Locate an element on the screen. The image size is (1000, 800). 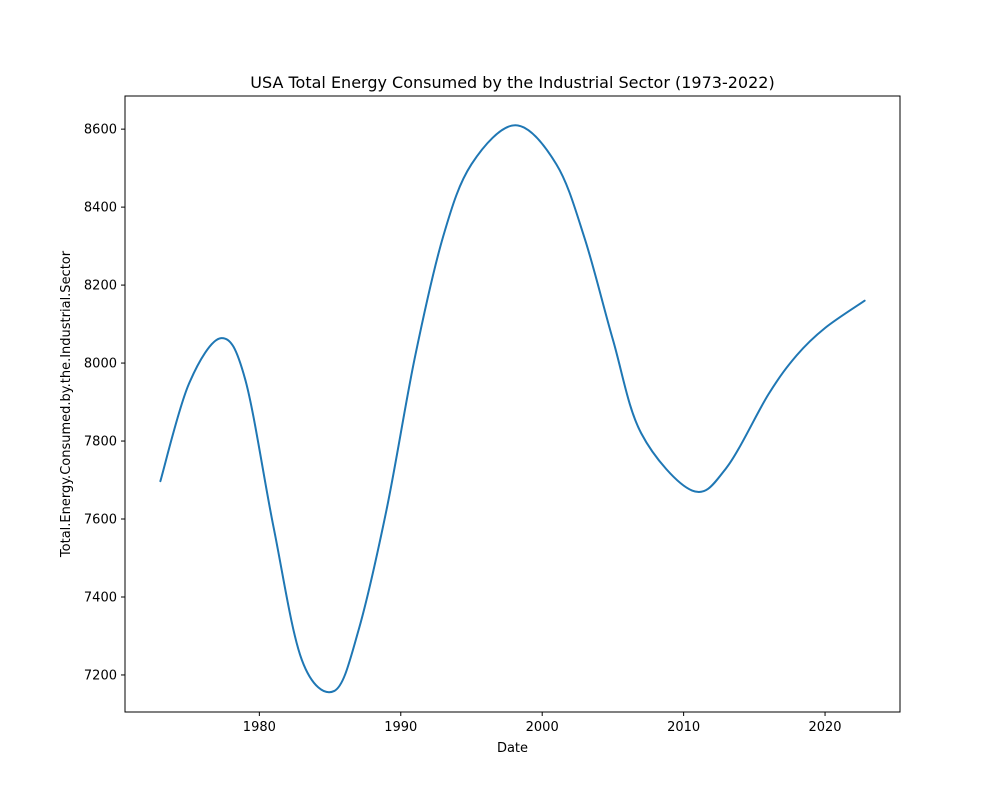
y-axis: 7200 7400 7600 7800 8000 8200 8400 8600 is located at coordinates (104, 403).